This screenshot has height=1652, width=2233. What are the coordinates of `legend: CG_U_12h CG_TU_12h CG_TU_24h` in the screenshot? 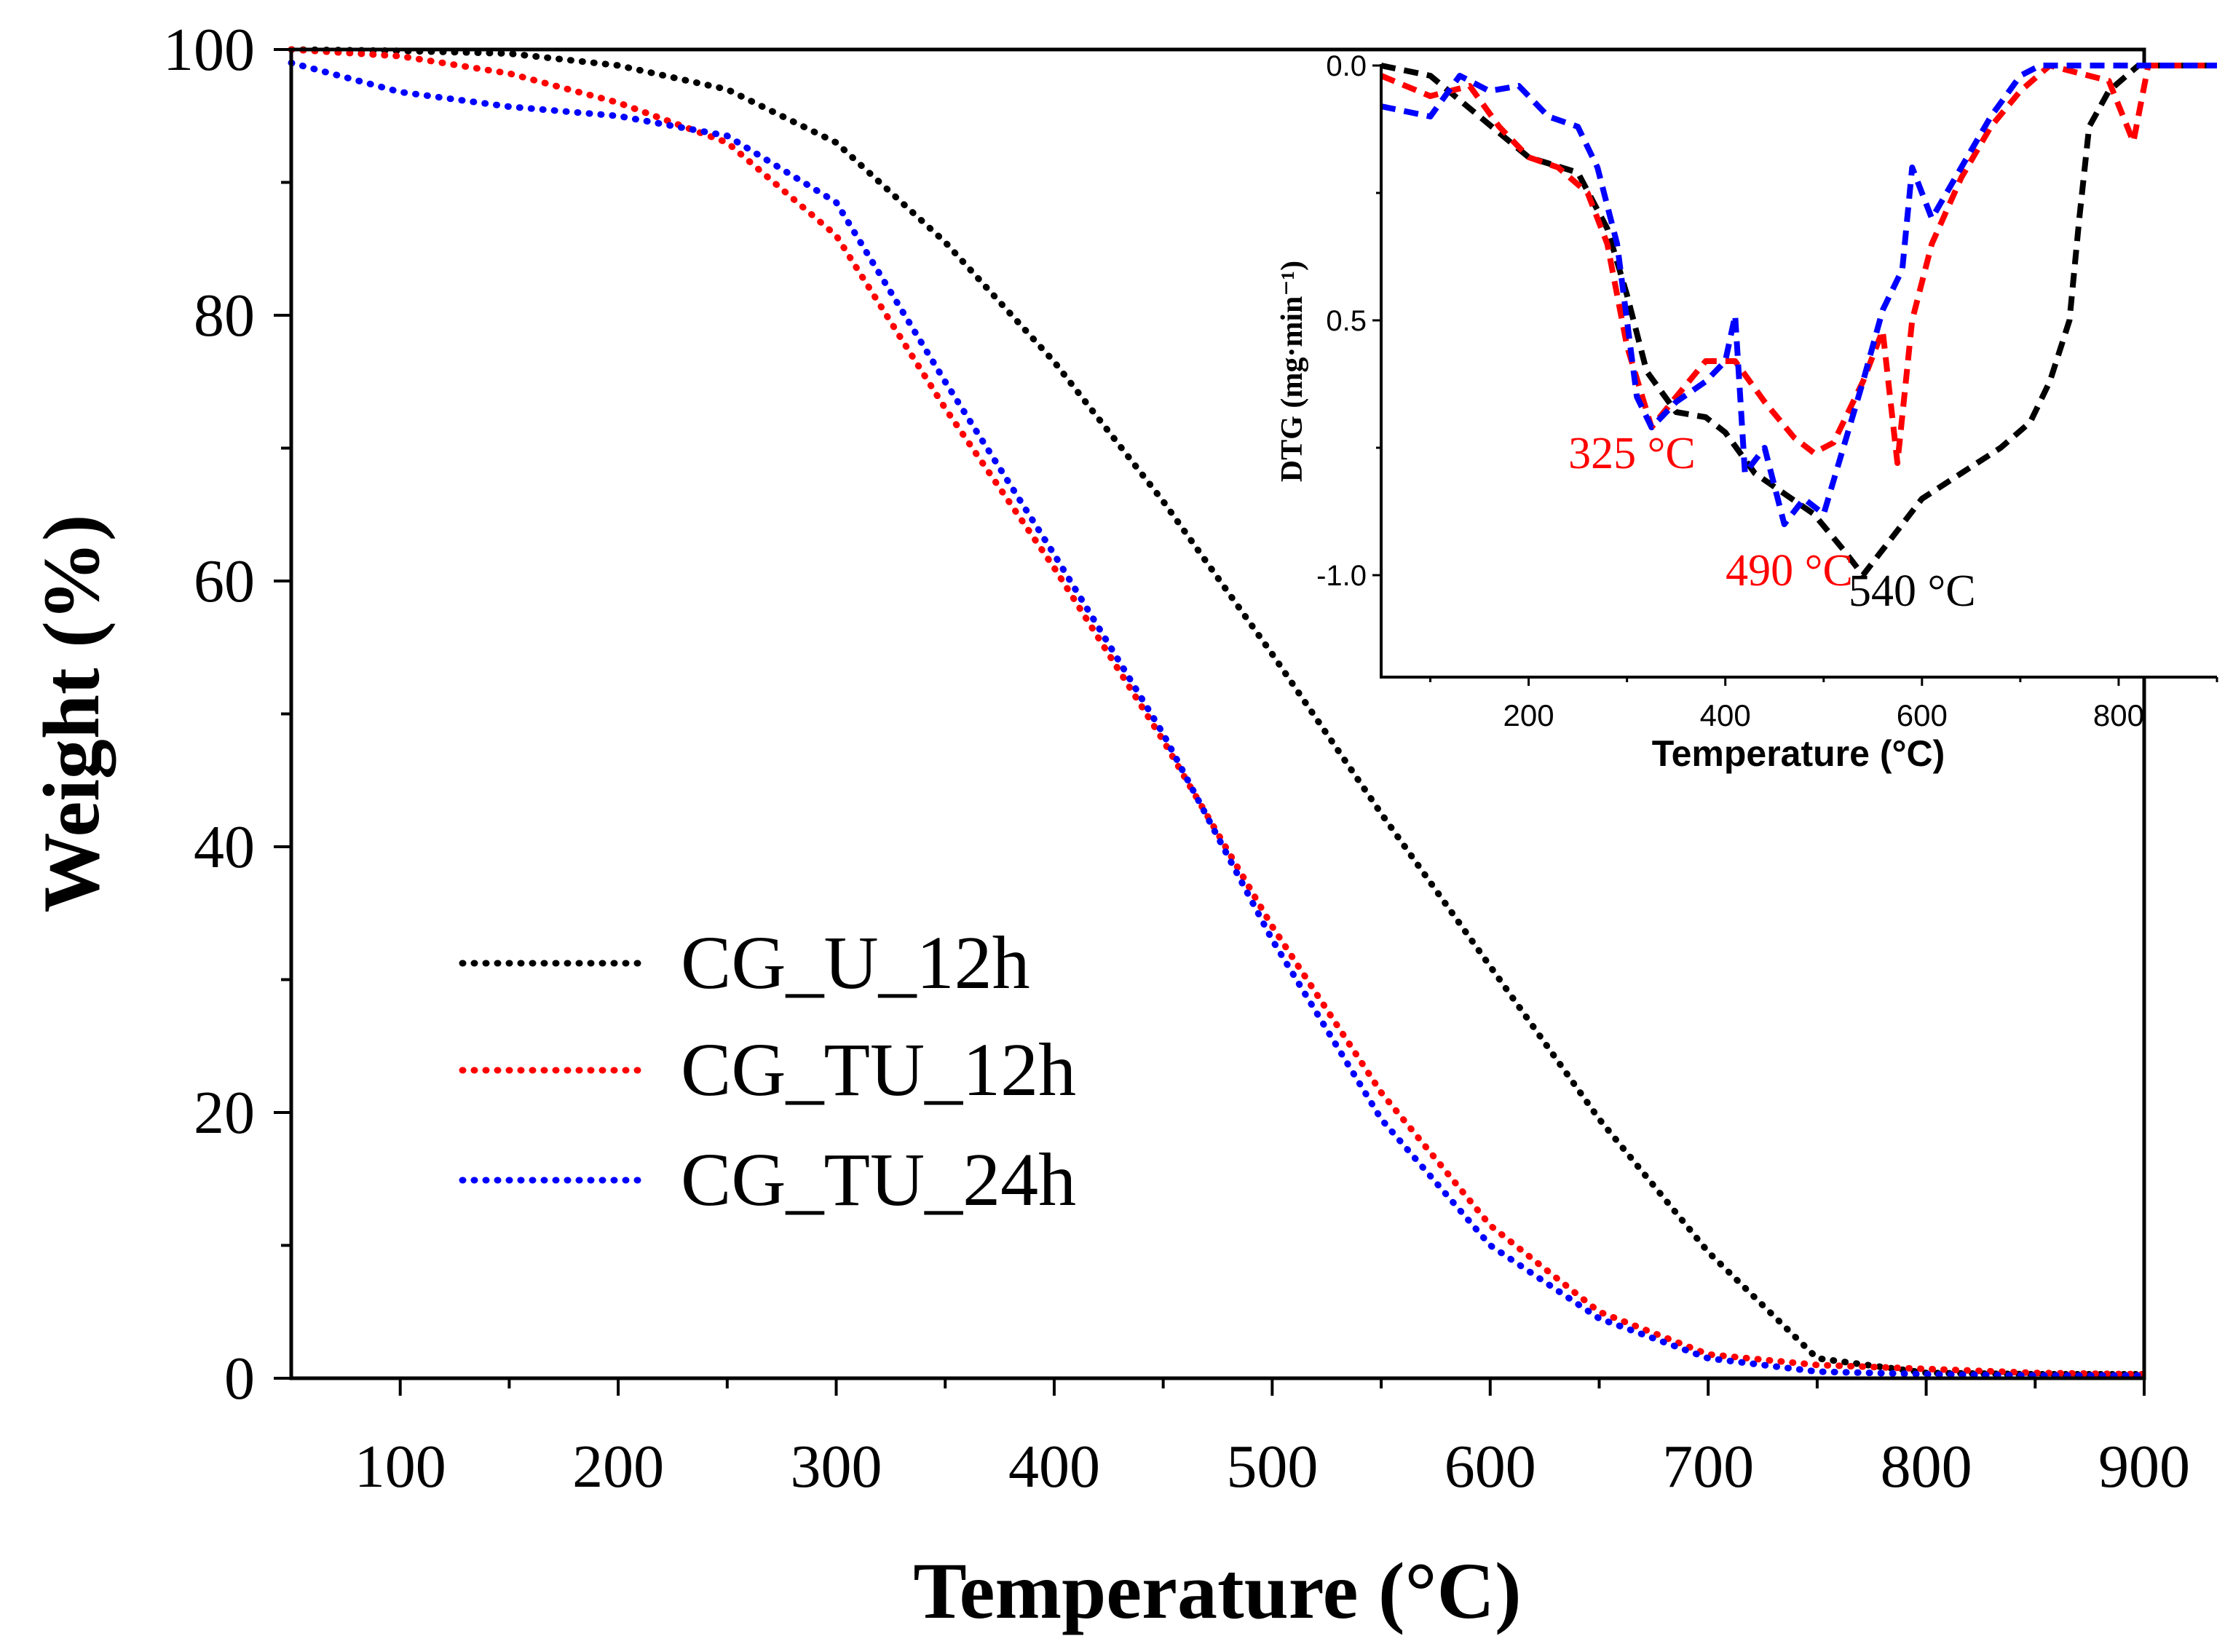 It's located at (768, 1071).